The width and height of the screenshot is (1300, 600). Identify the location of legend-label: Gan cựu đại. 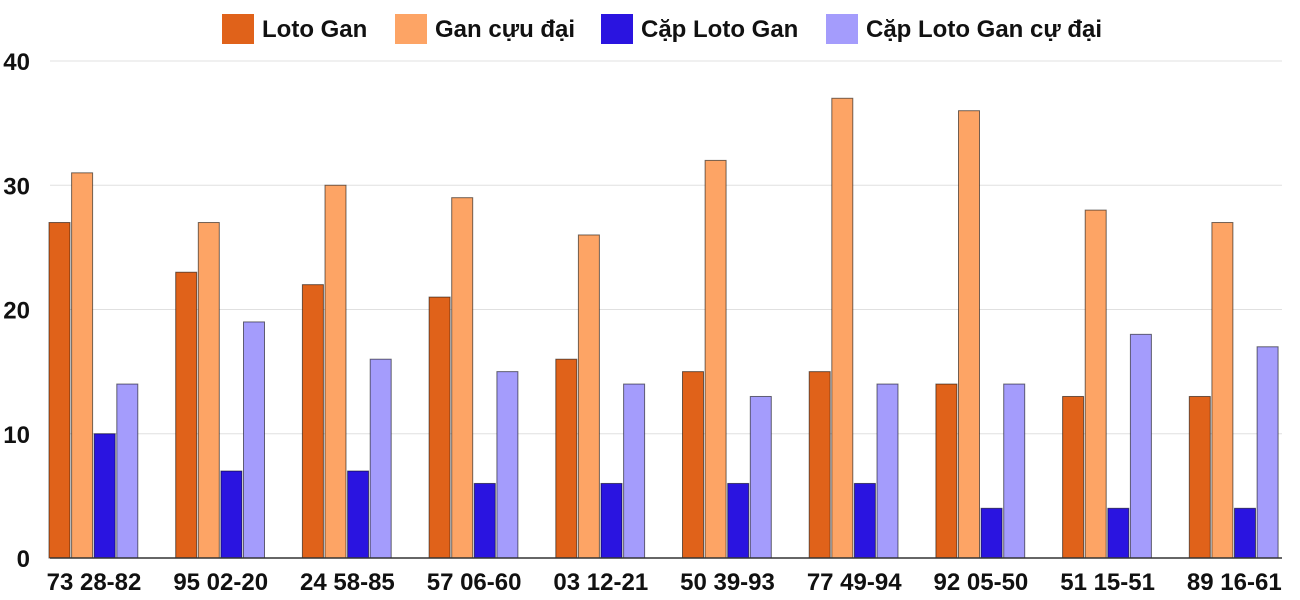
(505, 29).